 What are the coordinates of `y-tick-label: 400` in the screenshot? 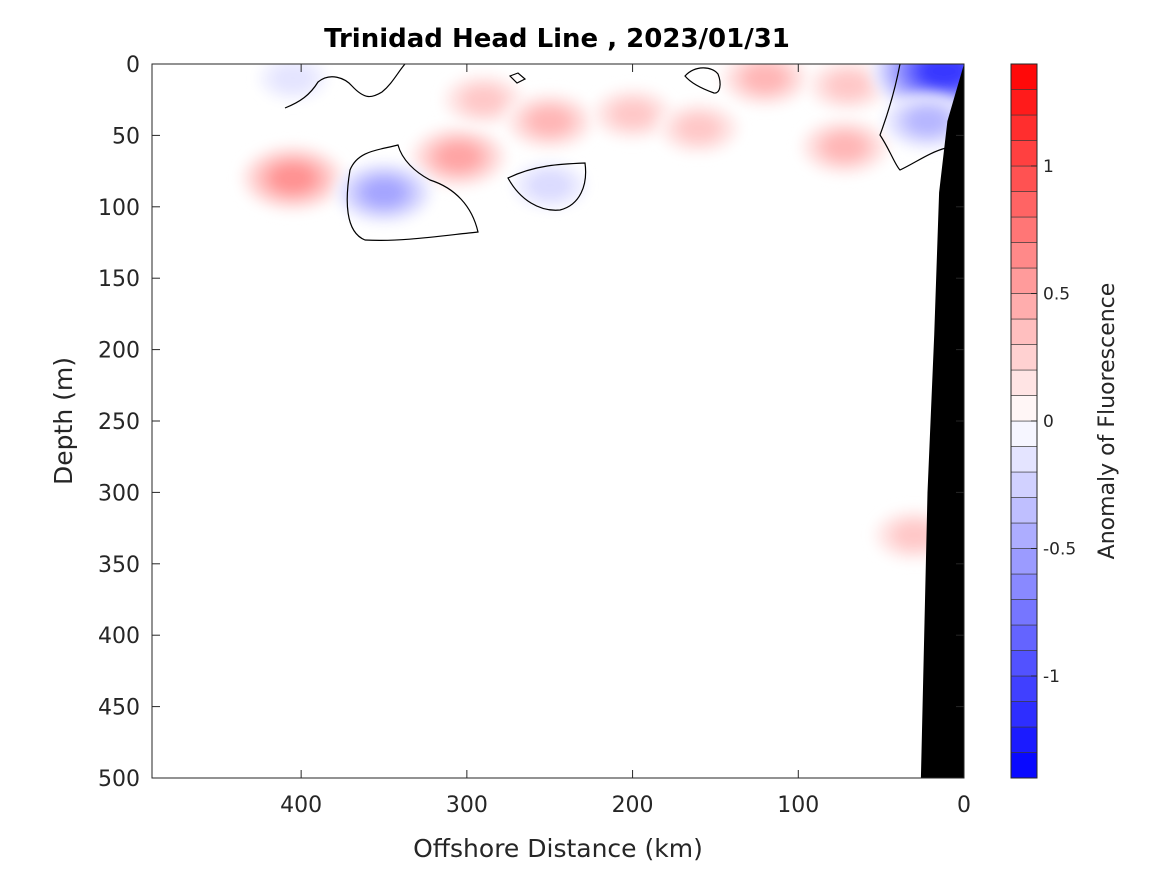 It's located at (119, 636).